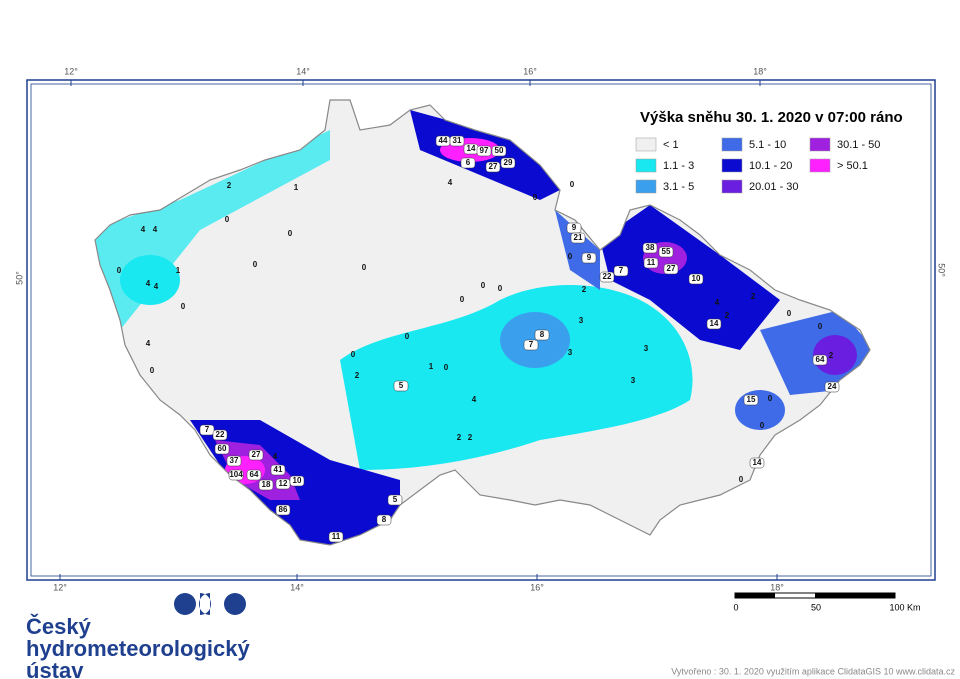  I want to click on station-value: 37, so click(234, 460).